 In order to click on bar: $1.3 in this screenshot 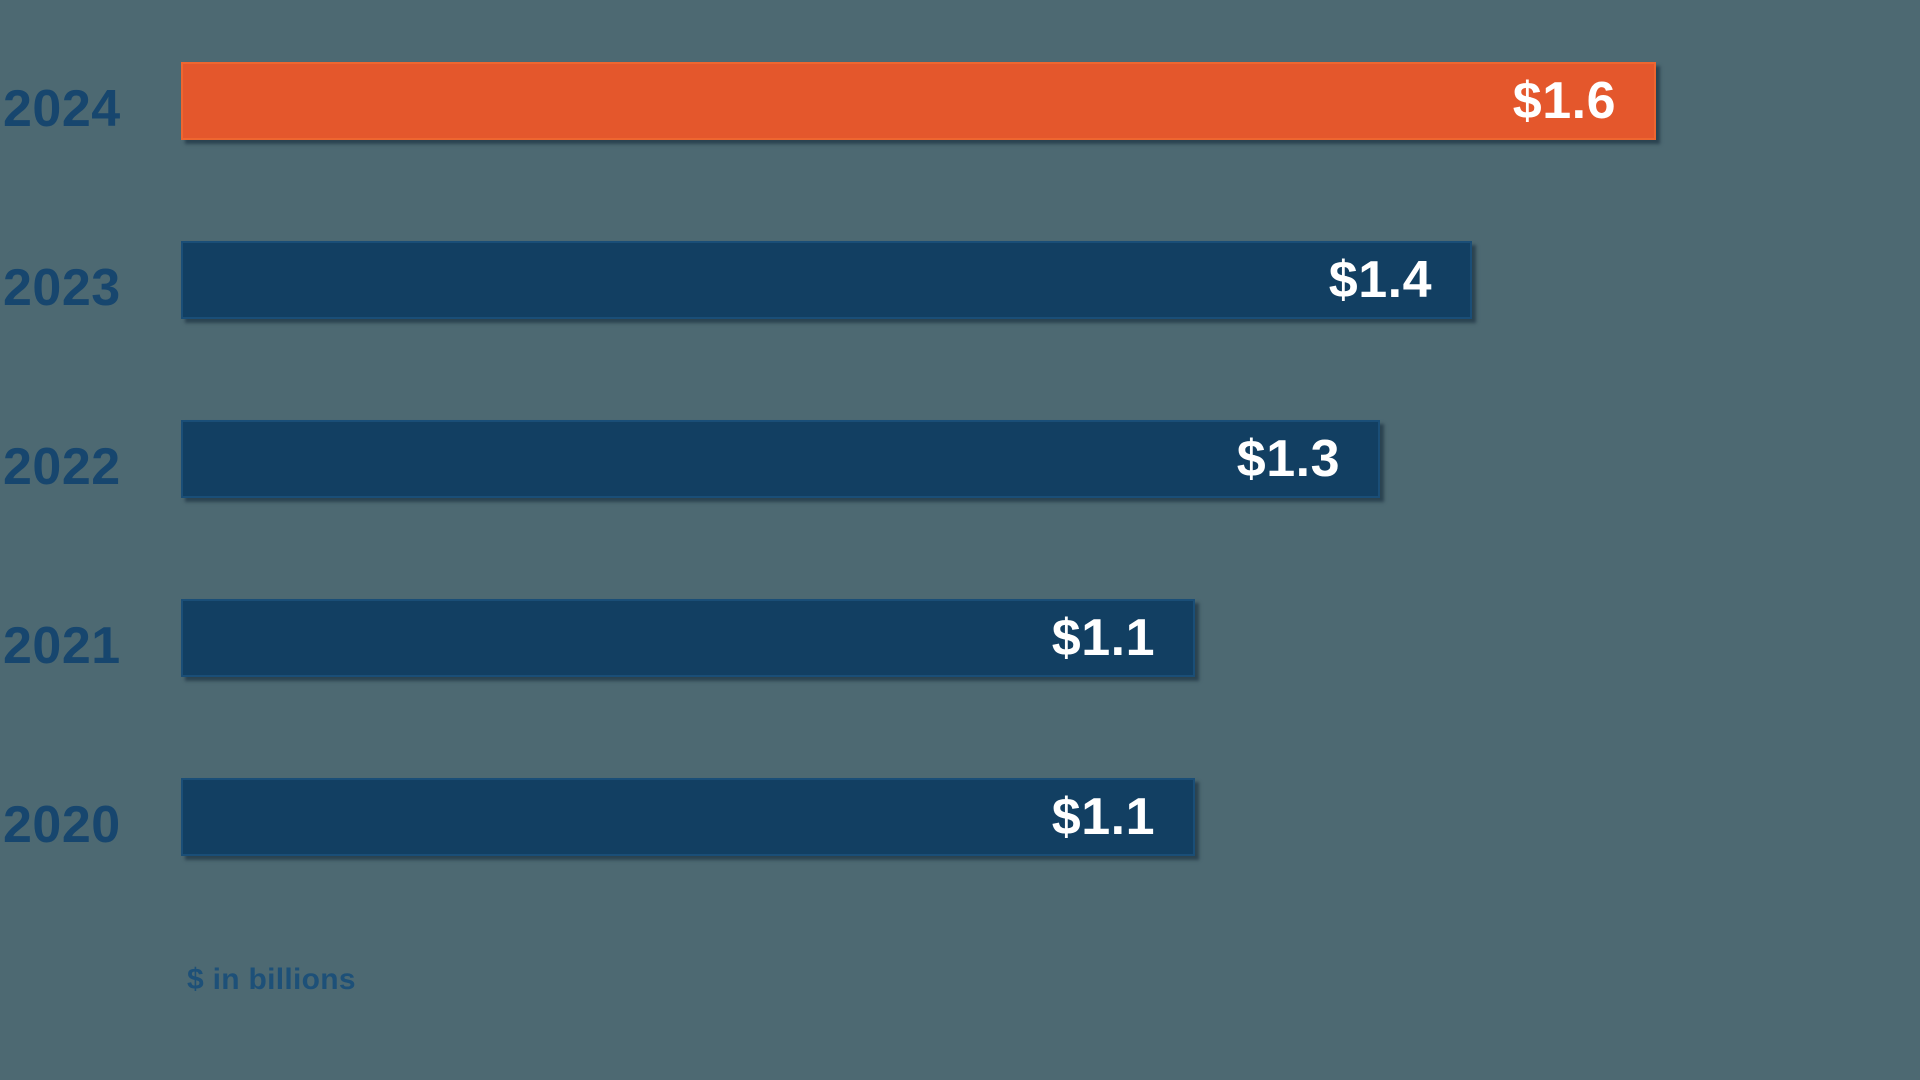, I will do `click(780, 459)`.